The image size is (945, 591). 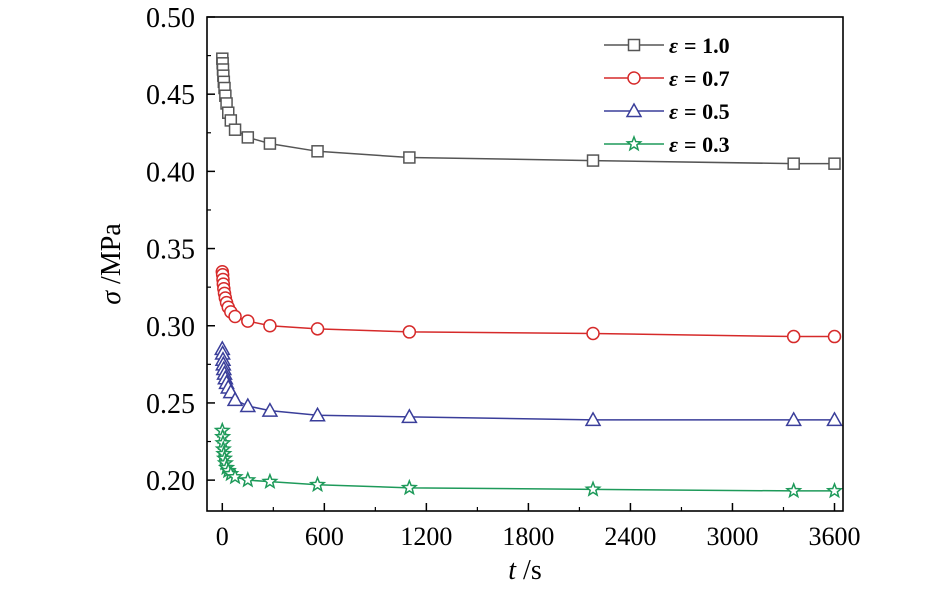 What do you see at coordinates (667, 111) in the screenshot?
I see `legend-entry-2: ε = 0.5` at bounding box center [667, 111].